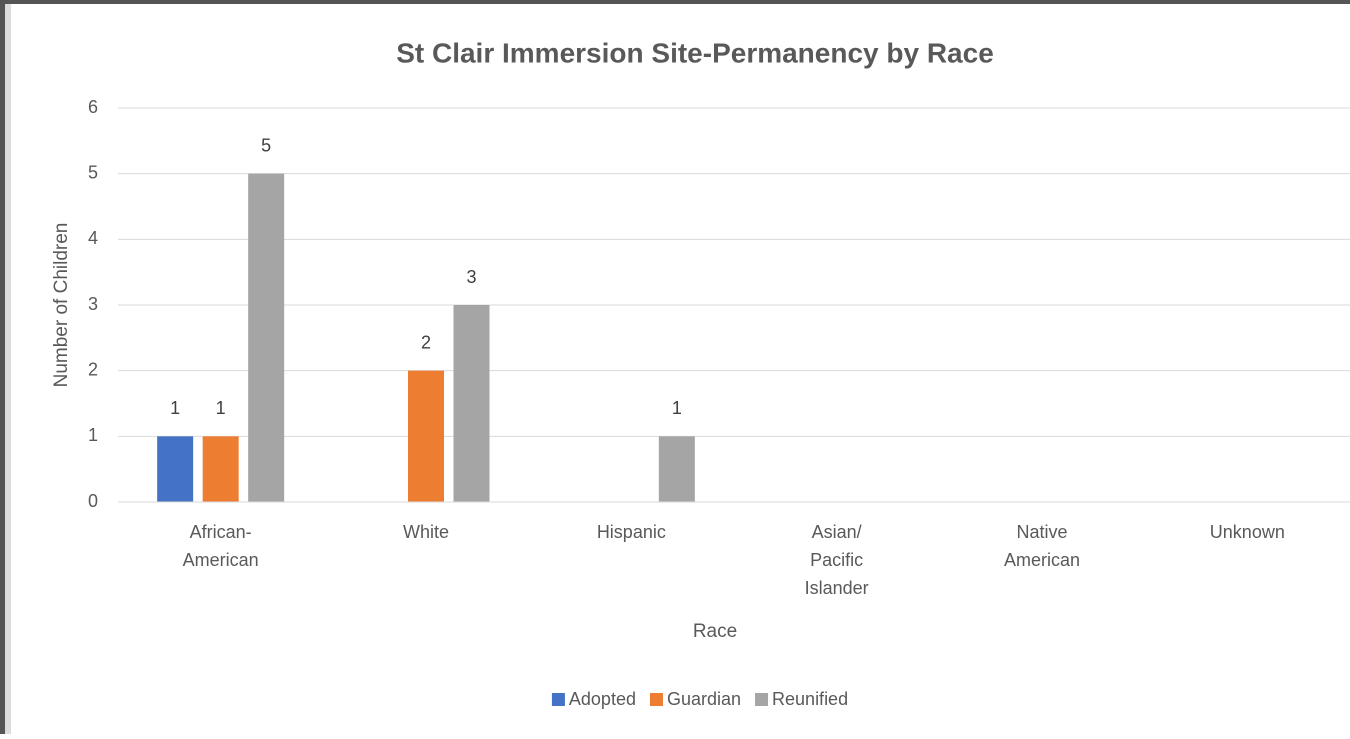 Image resolution: width=1350 pixels, height=739 pixels. What do you see at coordinates (602, 699) in the screenshot?
I see `legend-label: Adopted` at bounding box center [602, 699].